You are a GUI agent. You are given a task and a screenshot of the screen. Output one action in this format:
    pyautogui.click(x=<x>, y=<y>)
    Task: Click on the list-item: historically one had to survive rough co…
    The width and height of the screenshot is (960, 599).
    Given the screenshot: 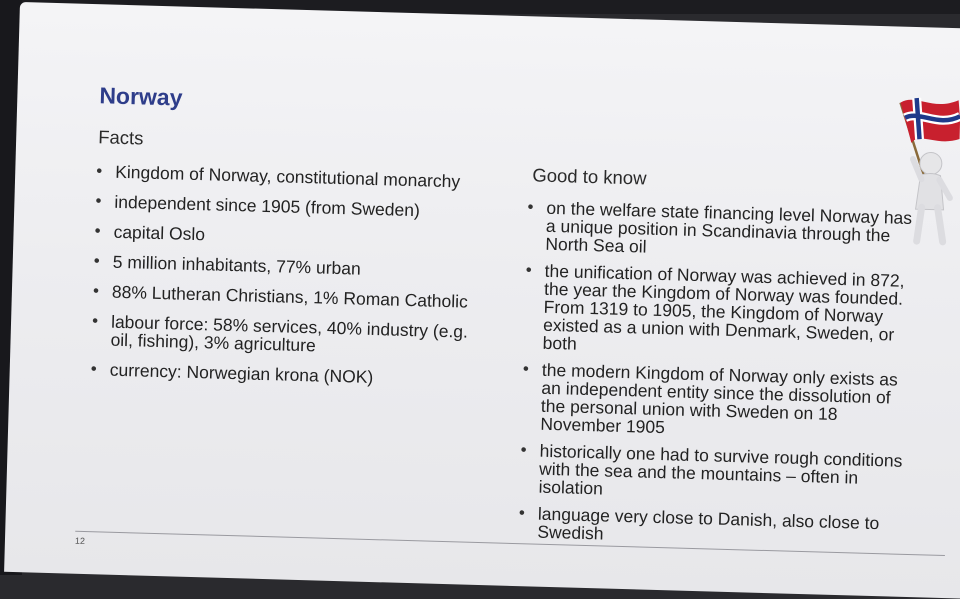 What is the action you would take?
    pyautogui.click(x=715, y=473)
    